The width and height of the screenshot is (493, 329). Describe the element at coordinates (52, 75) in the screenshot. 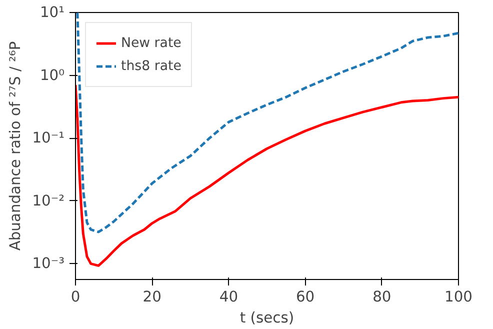

I see `y-tick-label: 10⁰` at that location.